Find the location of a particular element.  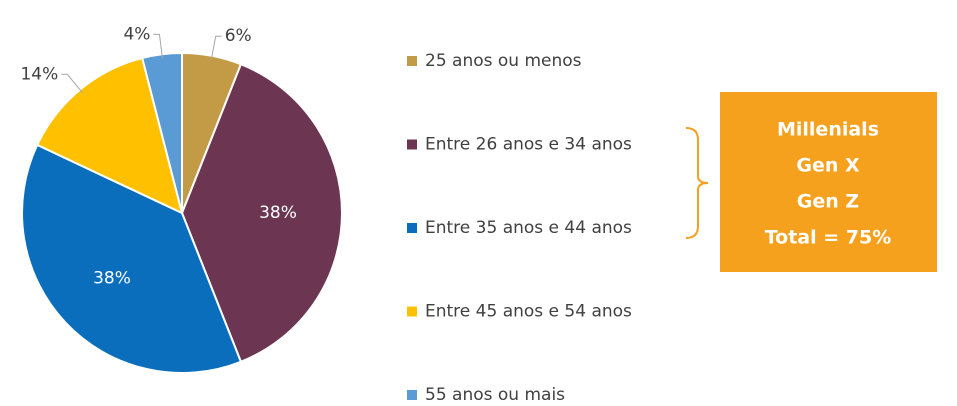

annotation-box is located at coordinates (828, 182).